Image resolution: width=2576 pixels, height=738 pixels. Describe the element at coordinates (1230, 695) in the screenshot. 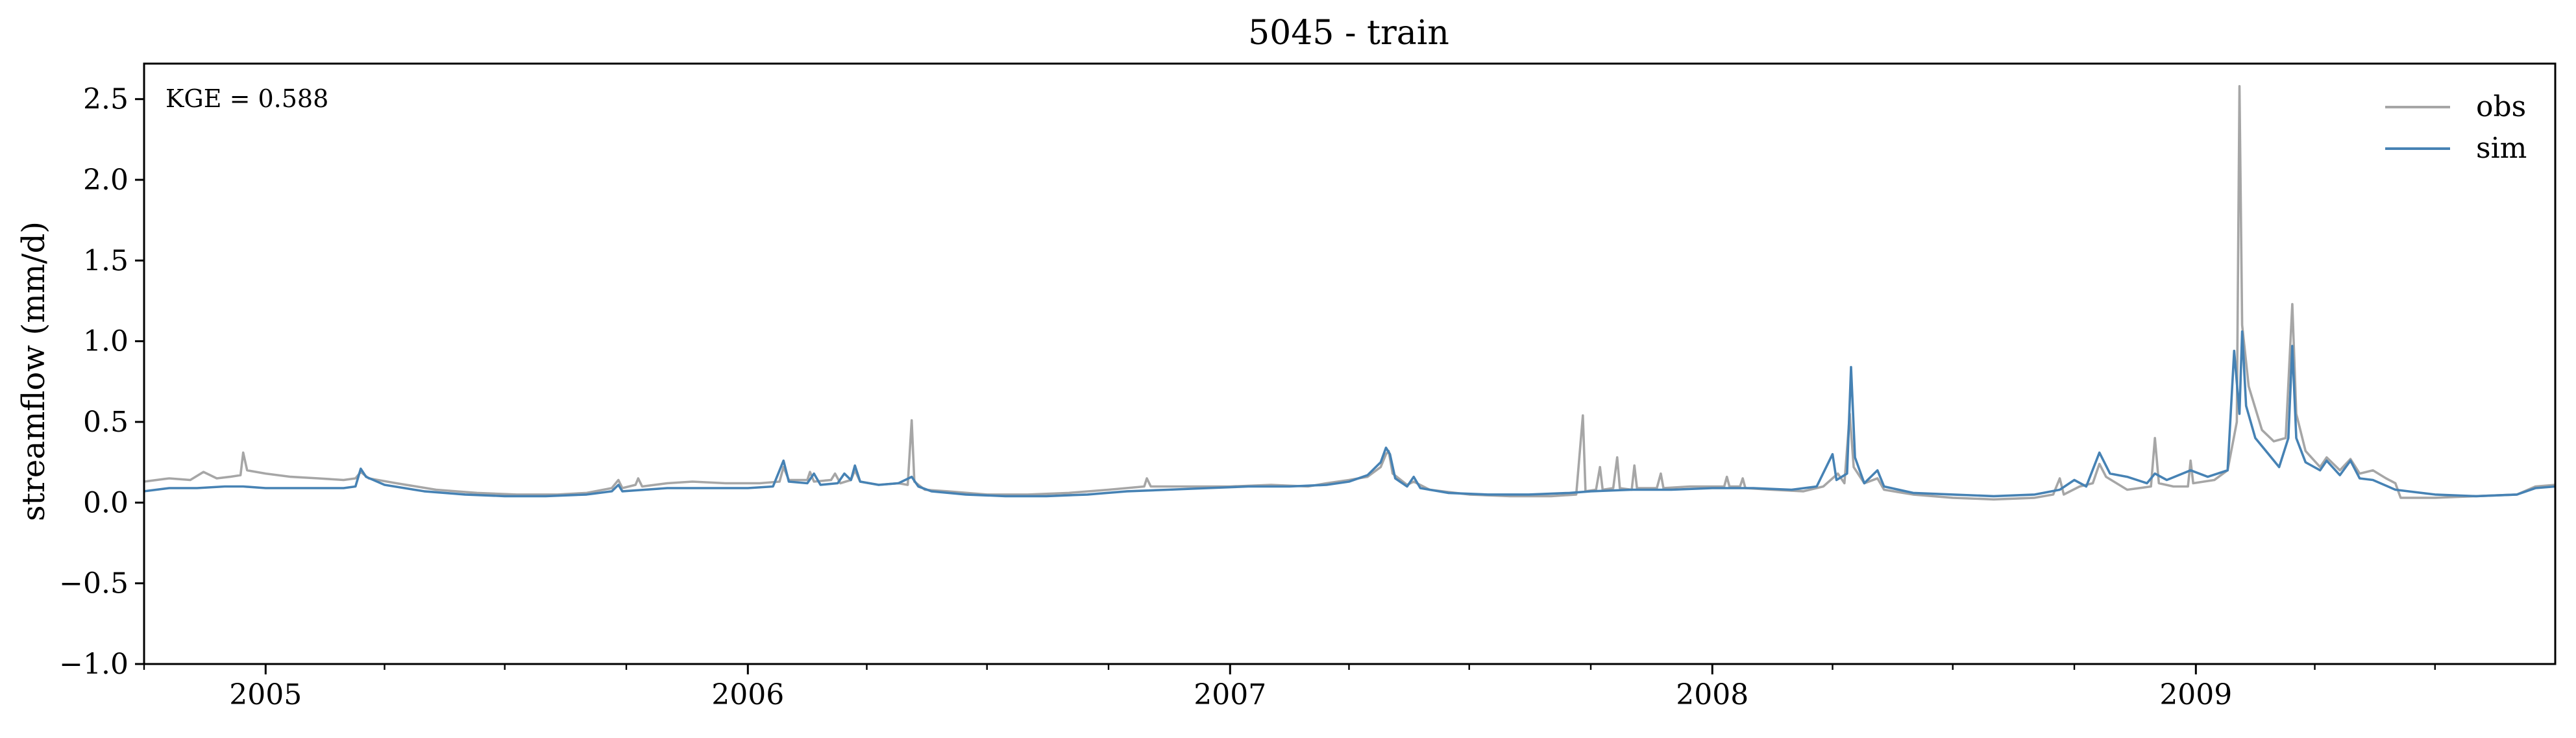

I see `x-tick-label: 2007` at that location.